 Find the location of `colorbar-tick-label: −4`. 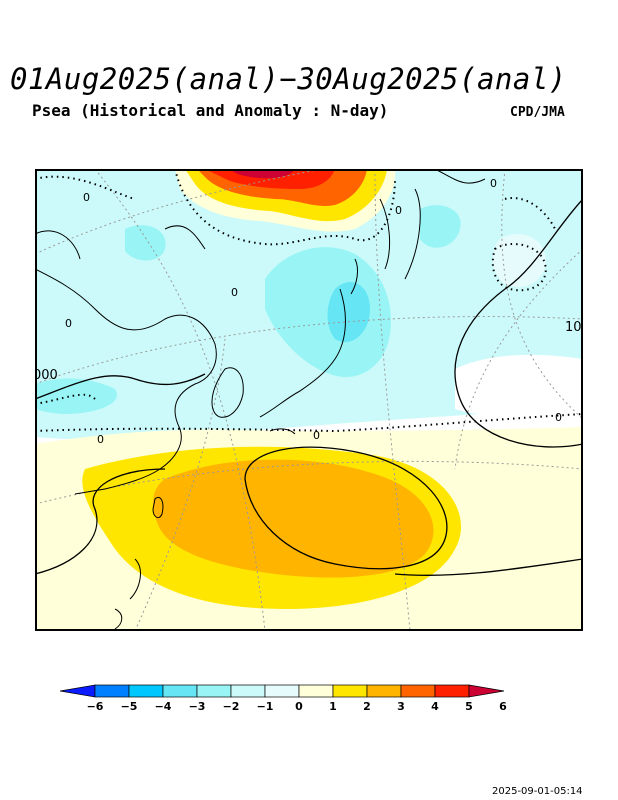

colorbar-tick-label: −4 is located at coordinates (163, 706).